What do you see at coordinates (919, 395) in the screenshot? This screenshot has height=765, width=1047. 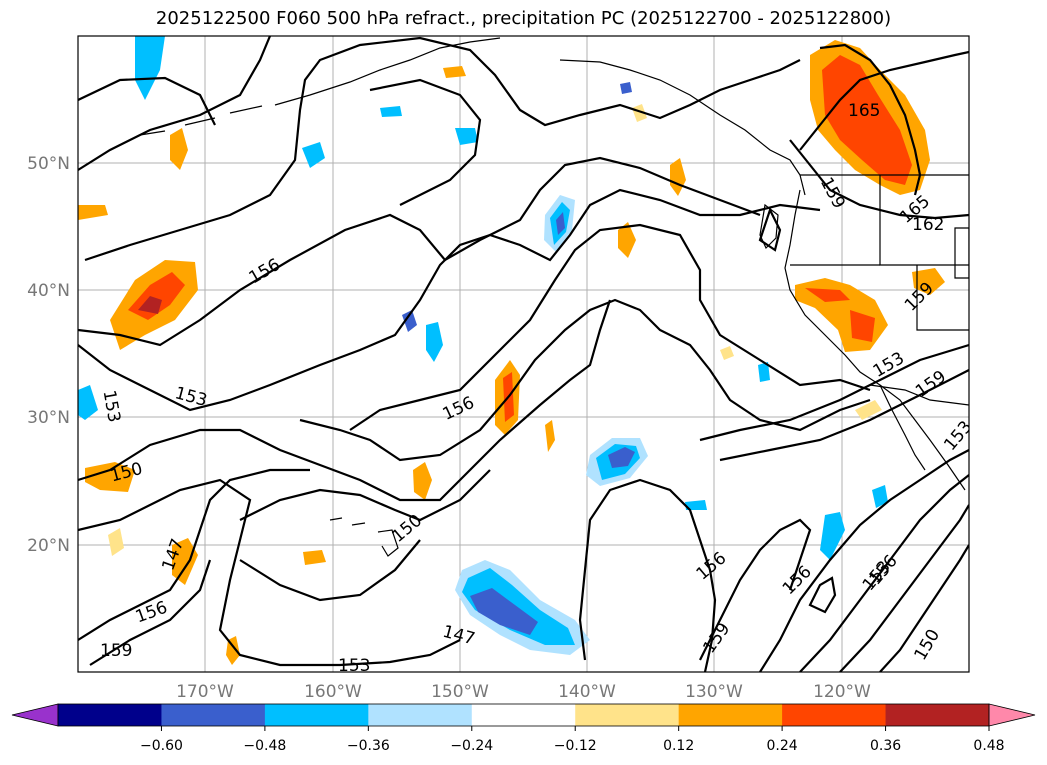 I see `us-mexico-border` at bounding box center [919, 395].